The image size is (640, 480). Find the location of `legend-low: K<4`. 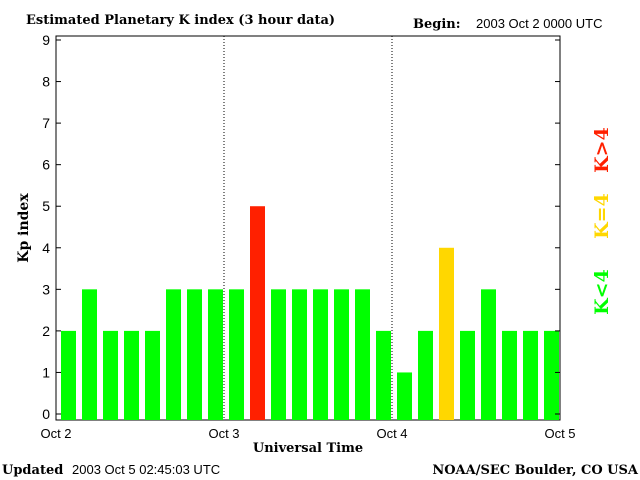

legend-low: K<4 is located at coordinates (602, 292).